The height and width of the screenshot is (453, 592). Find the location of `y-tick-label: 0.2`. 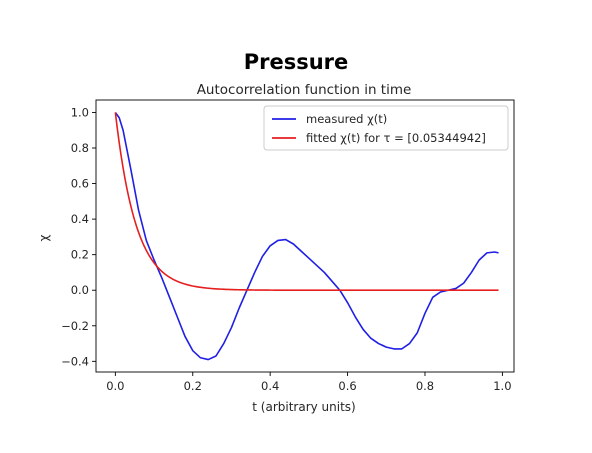

y-tick-label: 0.2 is located at coordinates (80, 255).